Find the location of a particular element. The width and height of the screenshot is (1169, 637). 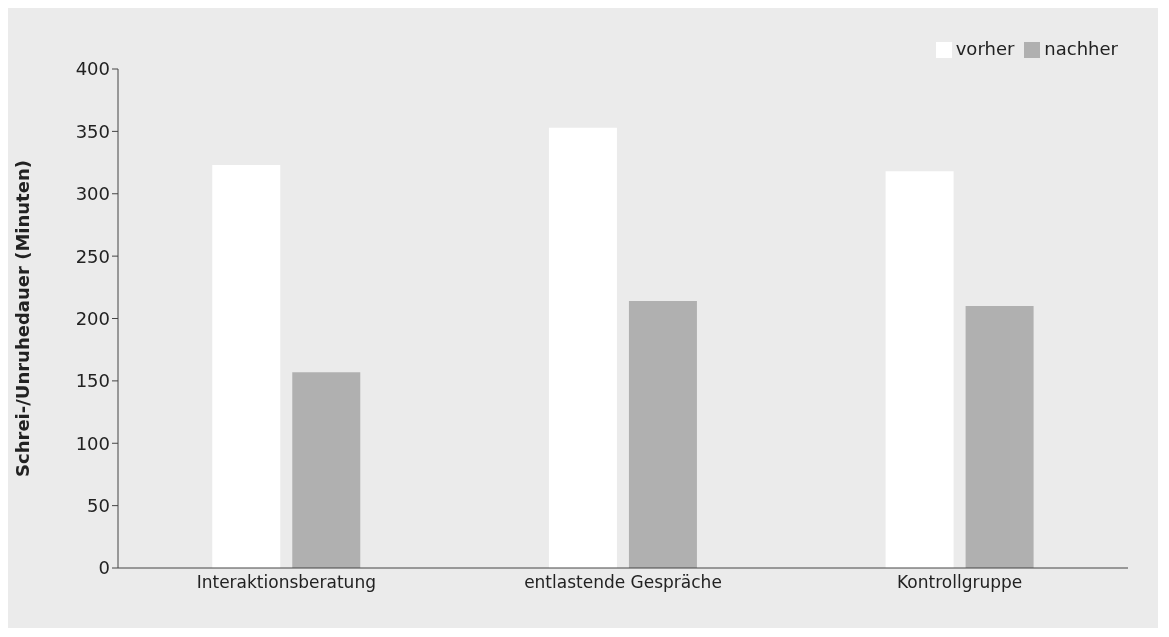

legend-label: nachher is located at coordinates (1081, 48).